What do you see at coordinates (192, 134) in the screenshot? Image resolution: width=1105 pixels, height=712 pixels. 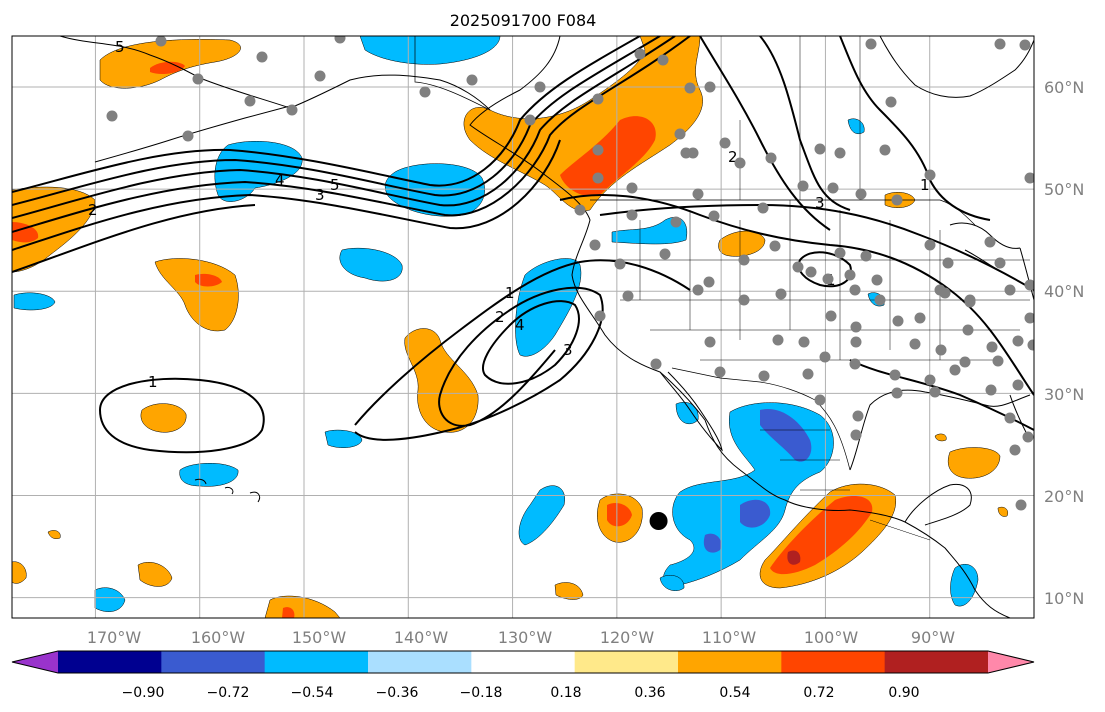 I see `aleutians` at bounding box center [192, 134].